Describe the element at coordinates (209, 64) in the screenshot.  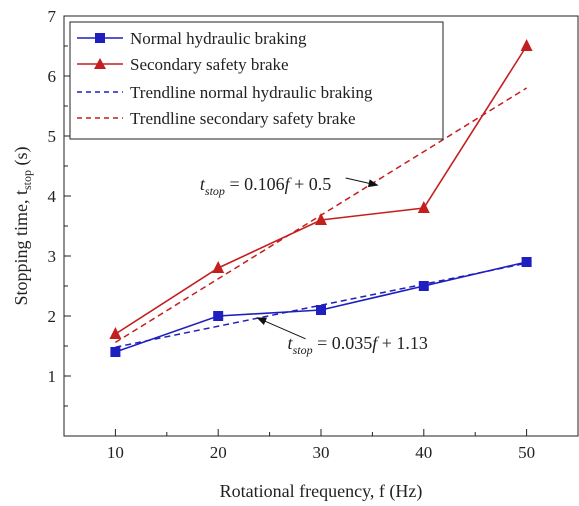
I see `legend-label-secondary: Secondary safety brake` at that location.